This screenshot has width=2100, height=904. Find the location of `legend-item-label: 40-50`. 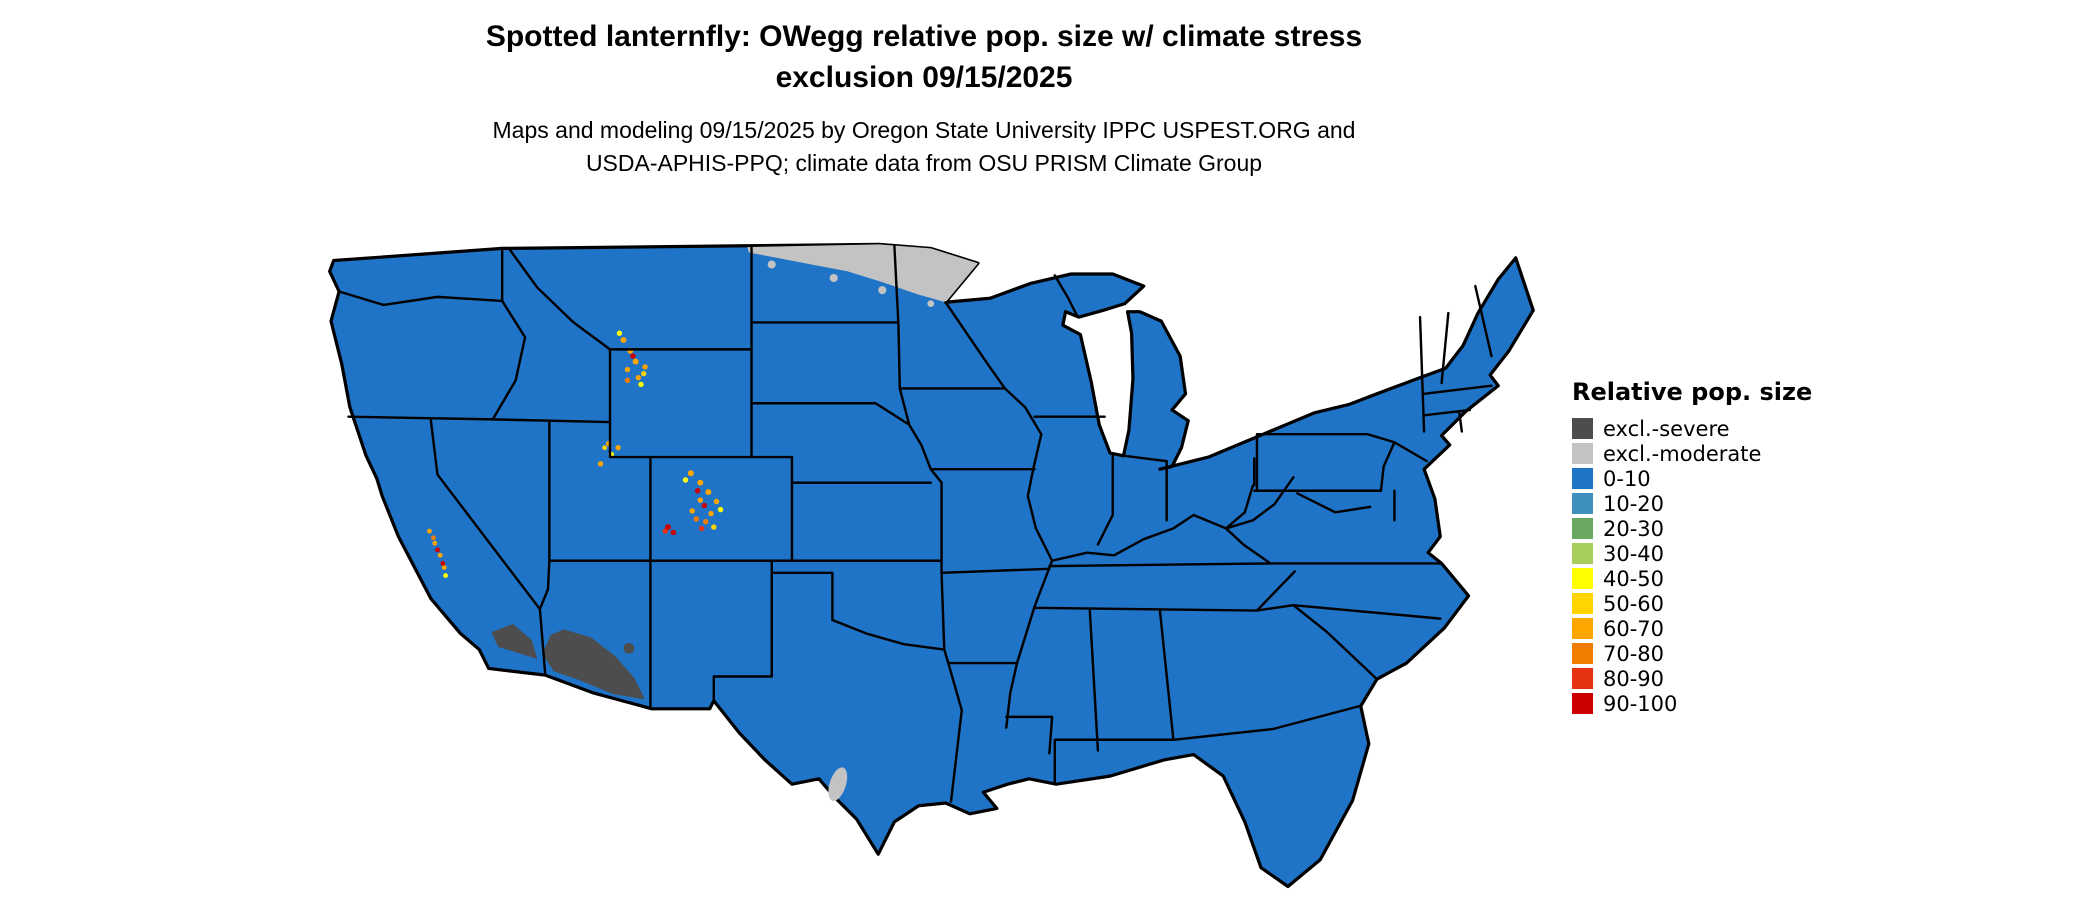

legend-item-label: 40-50 is located at coordinates (1634, 578).